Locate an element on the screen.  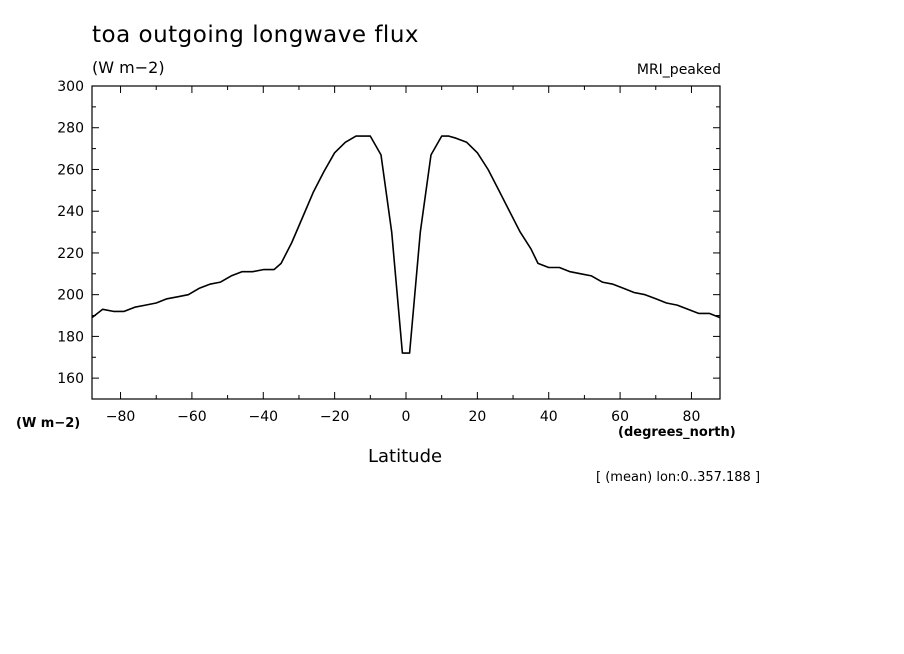
legend-label: MRI_peaked is located at coordinates (678, 70).